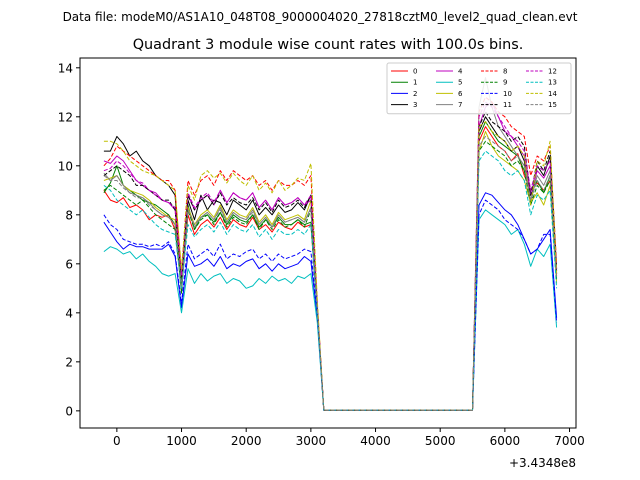  I want to click on x-tick-label: 5000, so click(440, 441).